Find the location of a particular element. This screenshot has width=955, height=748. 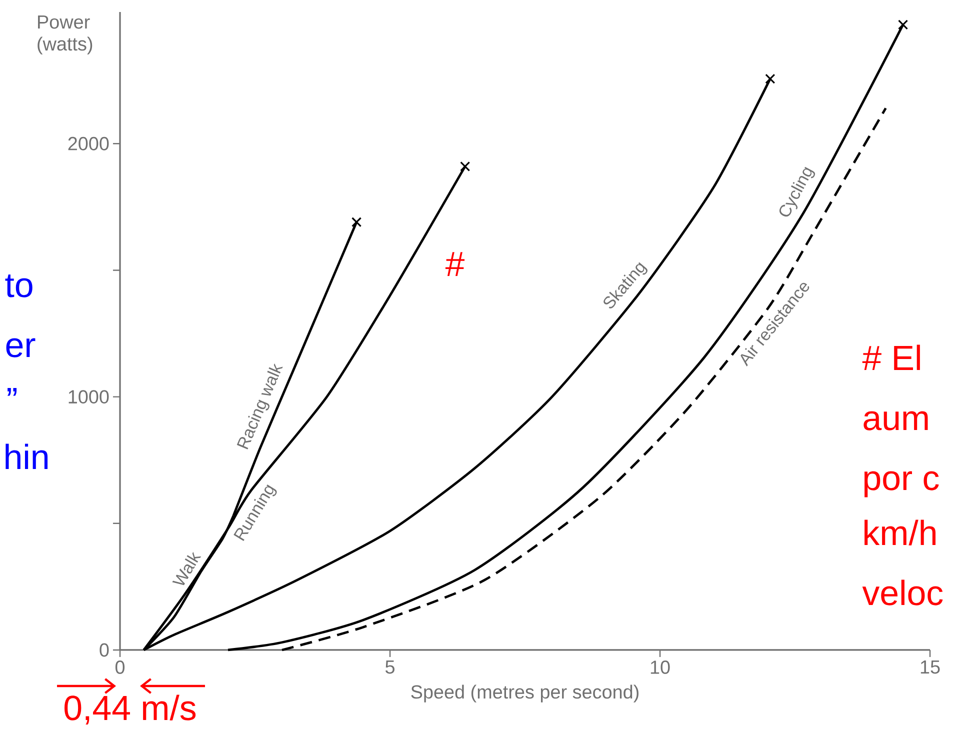

y-axis-title: Power (watts) is located at coordinates (65, 35).